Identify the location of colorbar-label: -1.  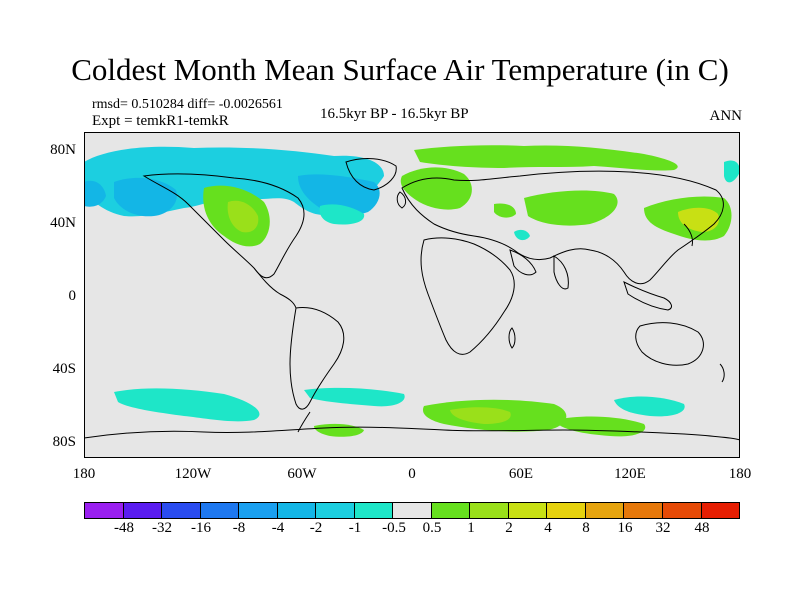
(355, 528).